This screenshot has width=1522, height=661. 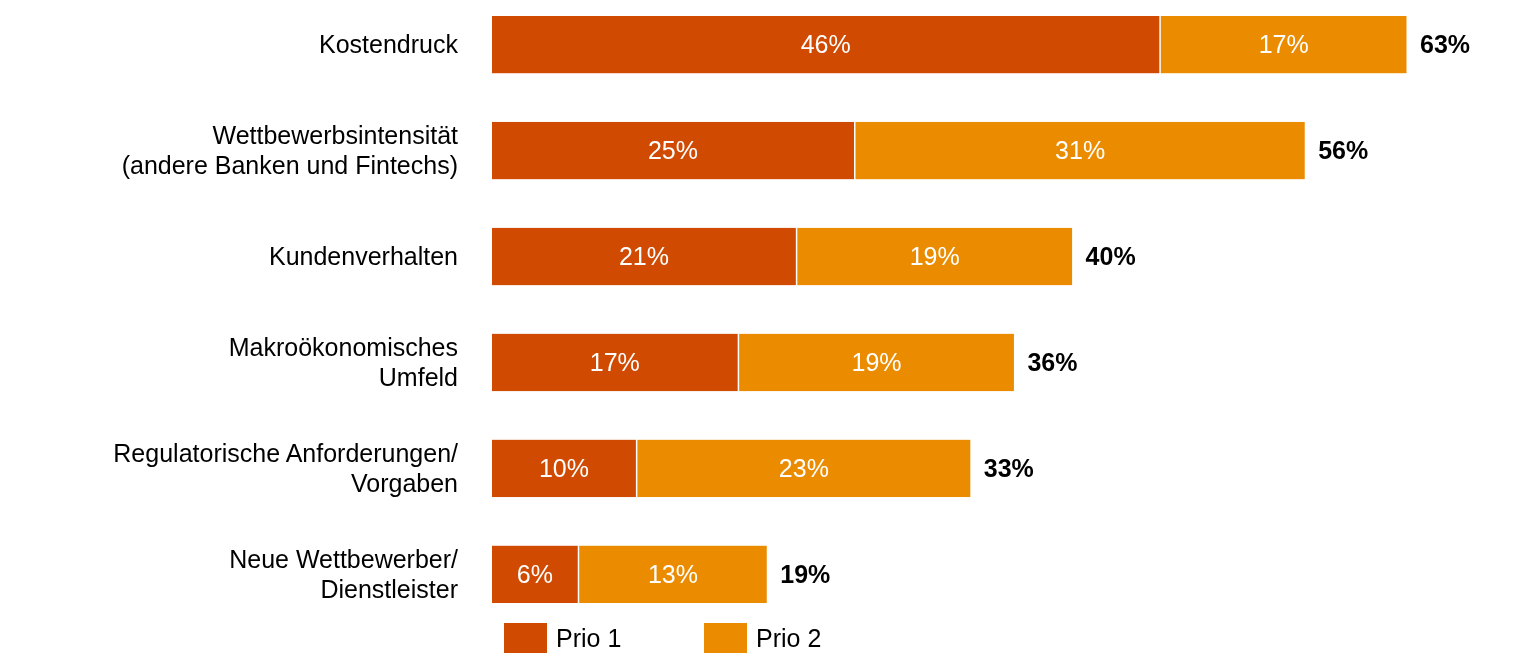 I want to click on total-label: 33%, so click(x=1008, y=468).